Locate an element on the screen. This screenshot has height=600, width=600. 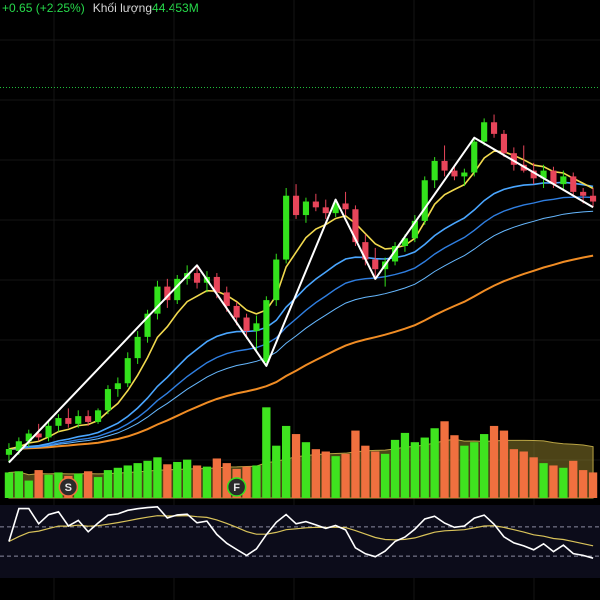
header-bar: +0.65 (+2.25%) Khối lượng44.453M is located at coordinates (100, 8).